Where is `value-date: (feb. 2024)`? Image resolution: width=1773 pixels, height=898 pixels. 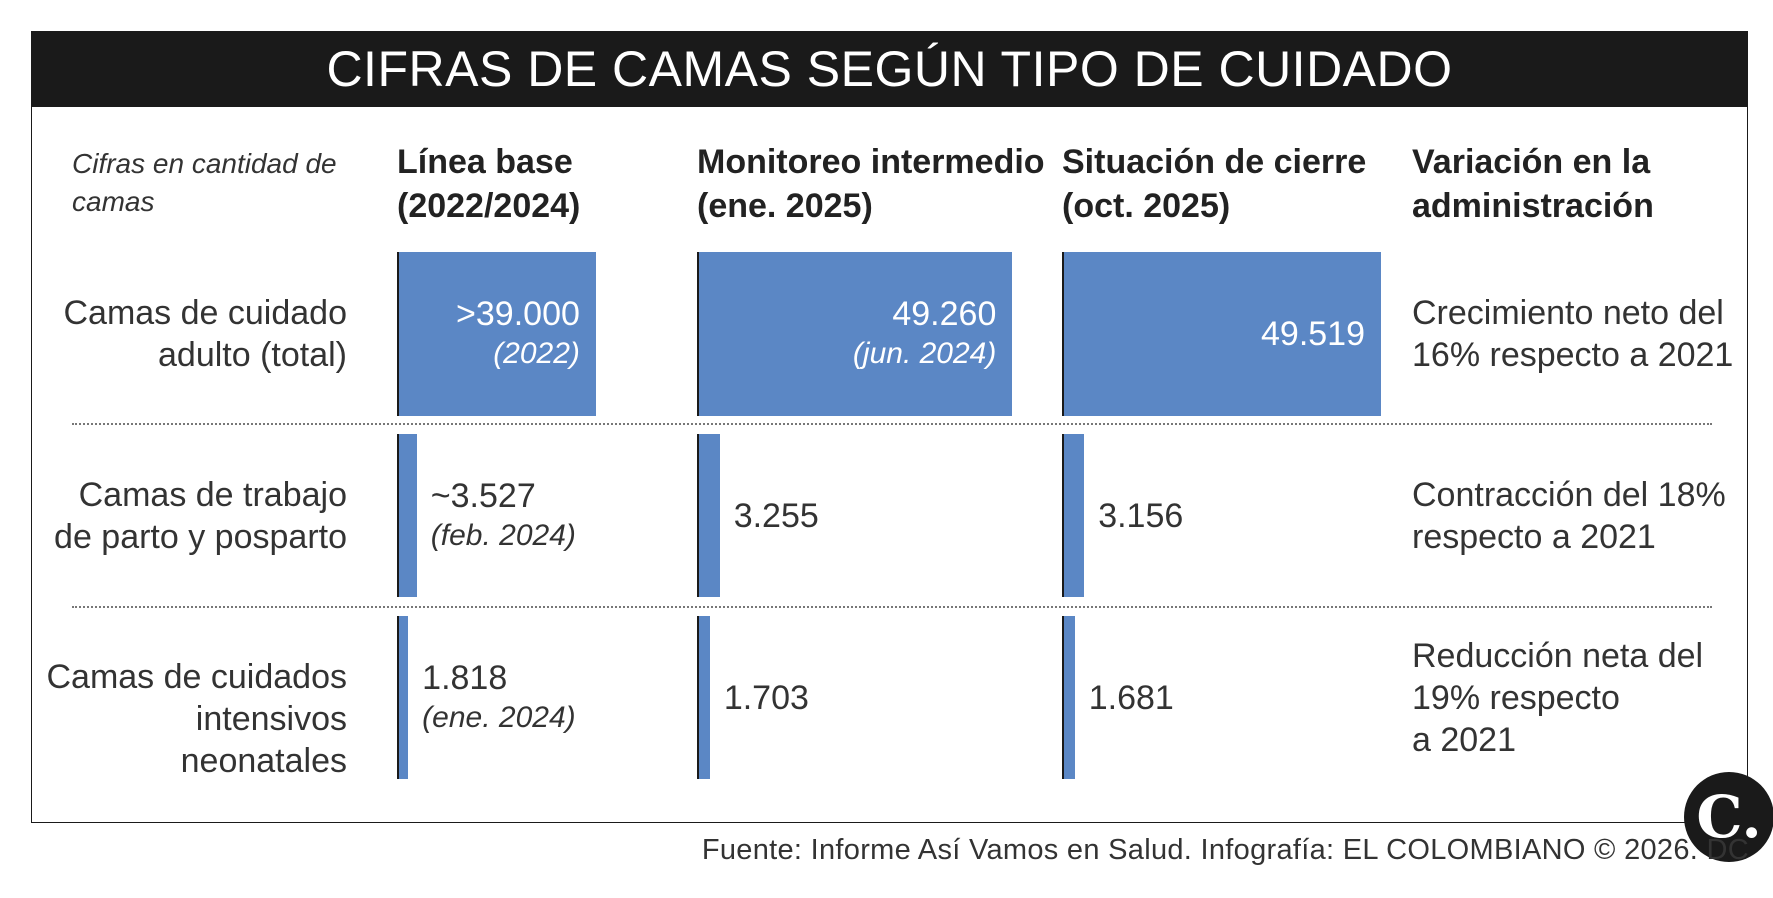
value-date: (feb. 2024) is located at coordinates (503, 535).